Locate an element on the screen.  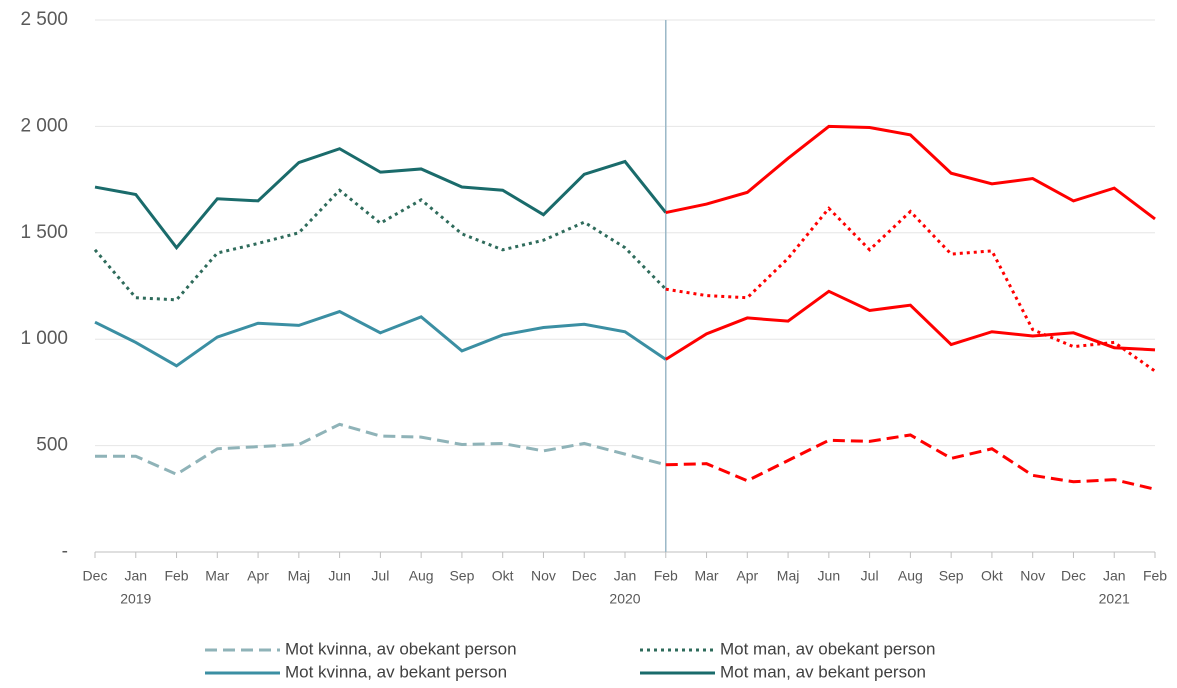
y-tick-label: 500 is located at coordinates (52, 445).